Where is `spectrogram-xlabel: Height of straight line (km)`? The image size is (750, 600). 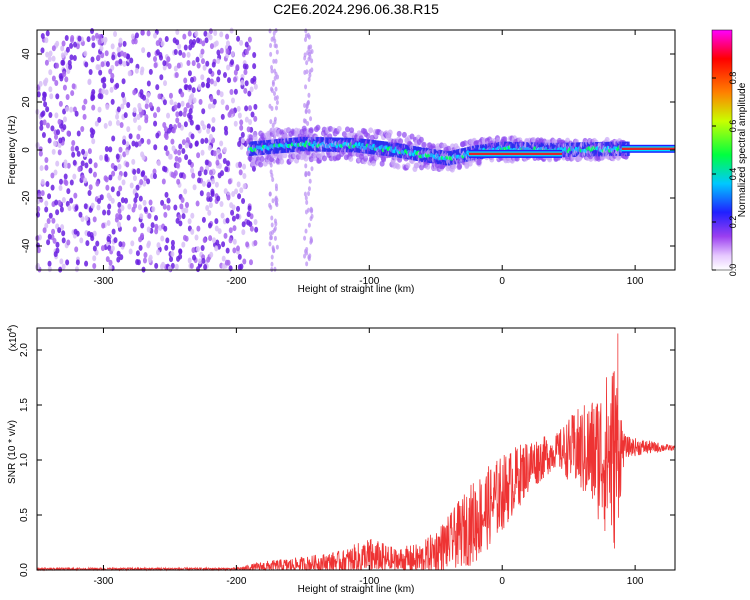 spectrogram-xlabel: Height of straight line (km) is located at coordinates (356, 289).